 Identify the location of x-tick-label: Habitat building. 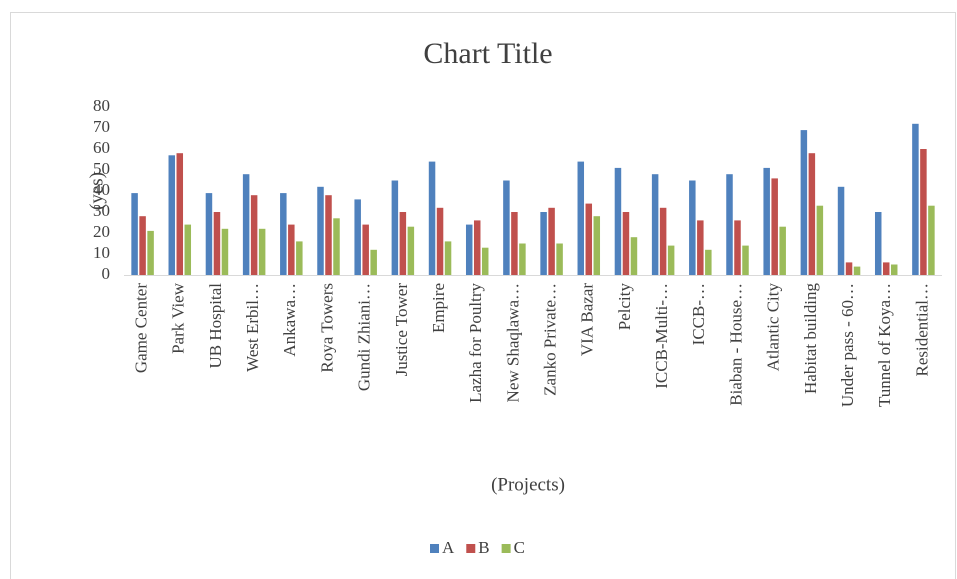
(810, 338).